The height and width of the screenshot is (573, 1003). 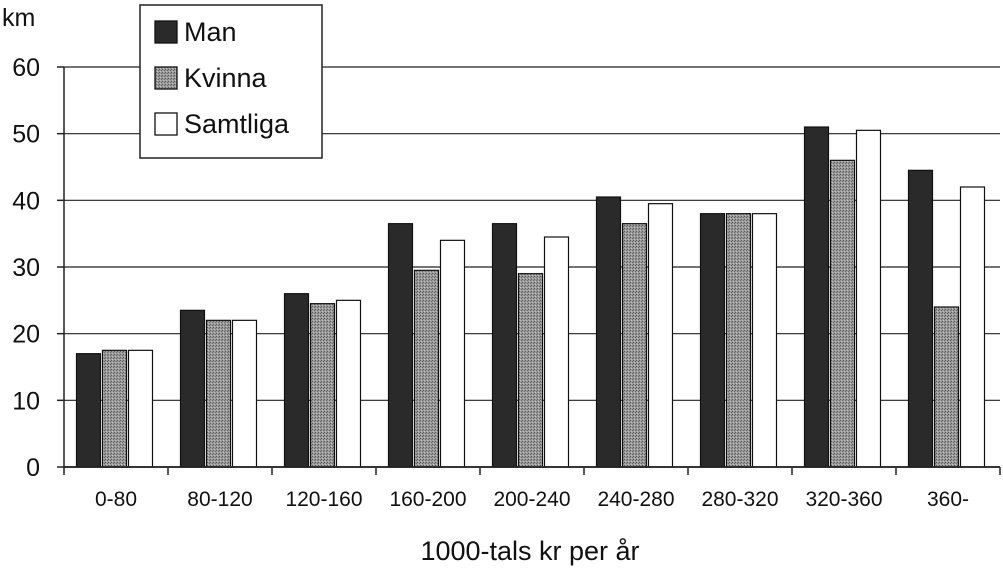 I want to click on bar-samtliga-360-, so click(x=972, y=327).